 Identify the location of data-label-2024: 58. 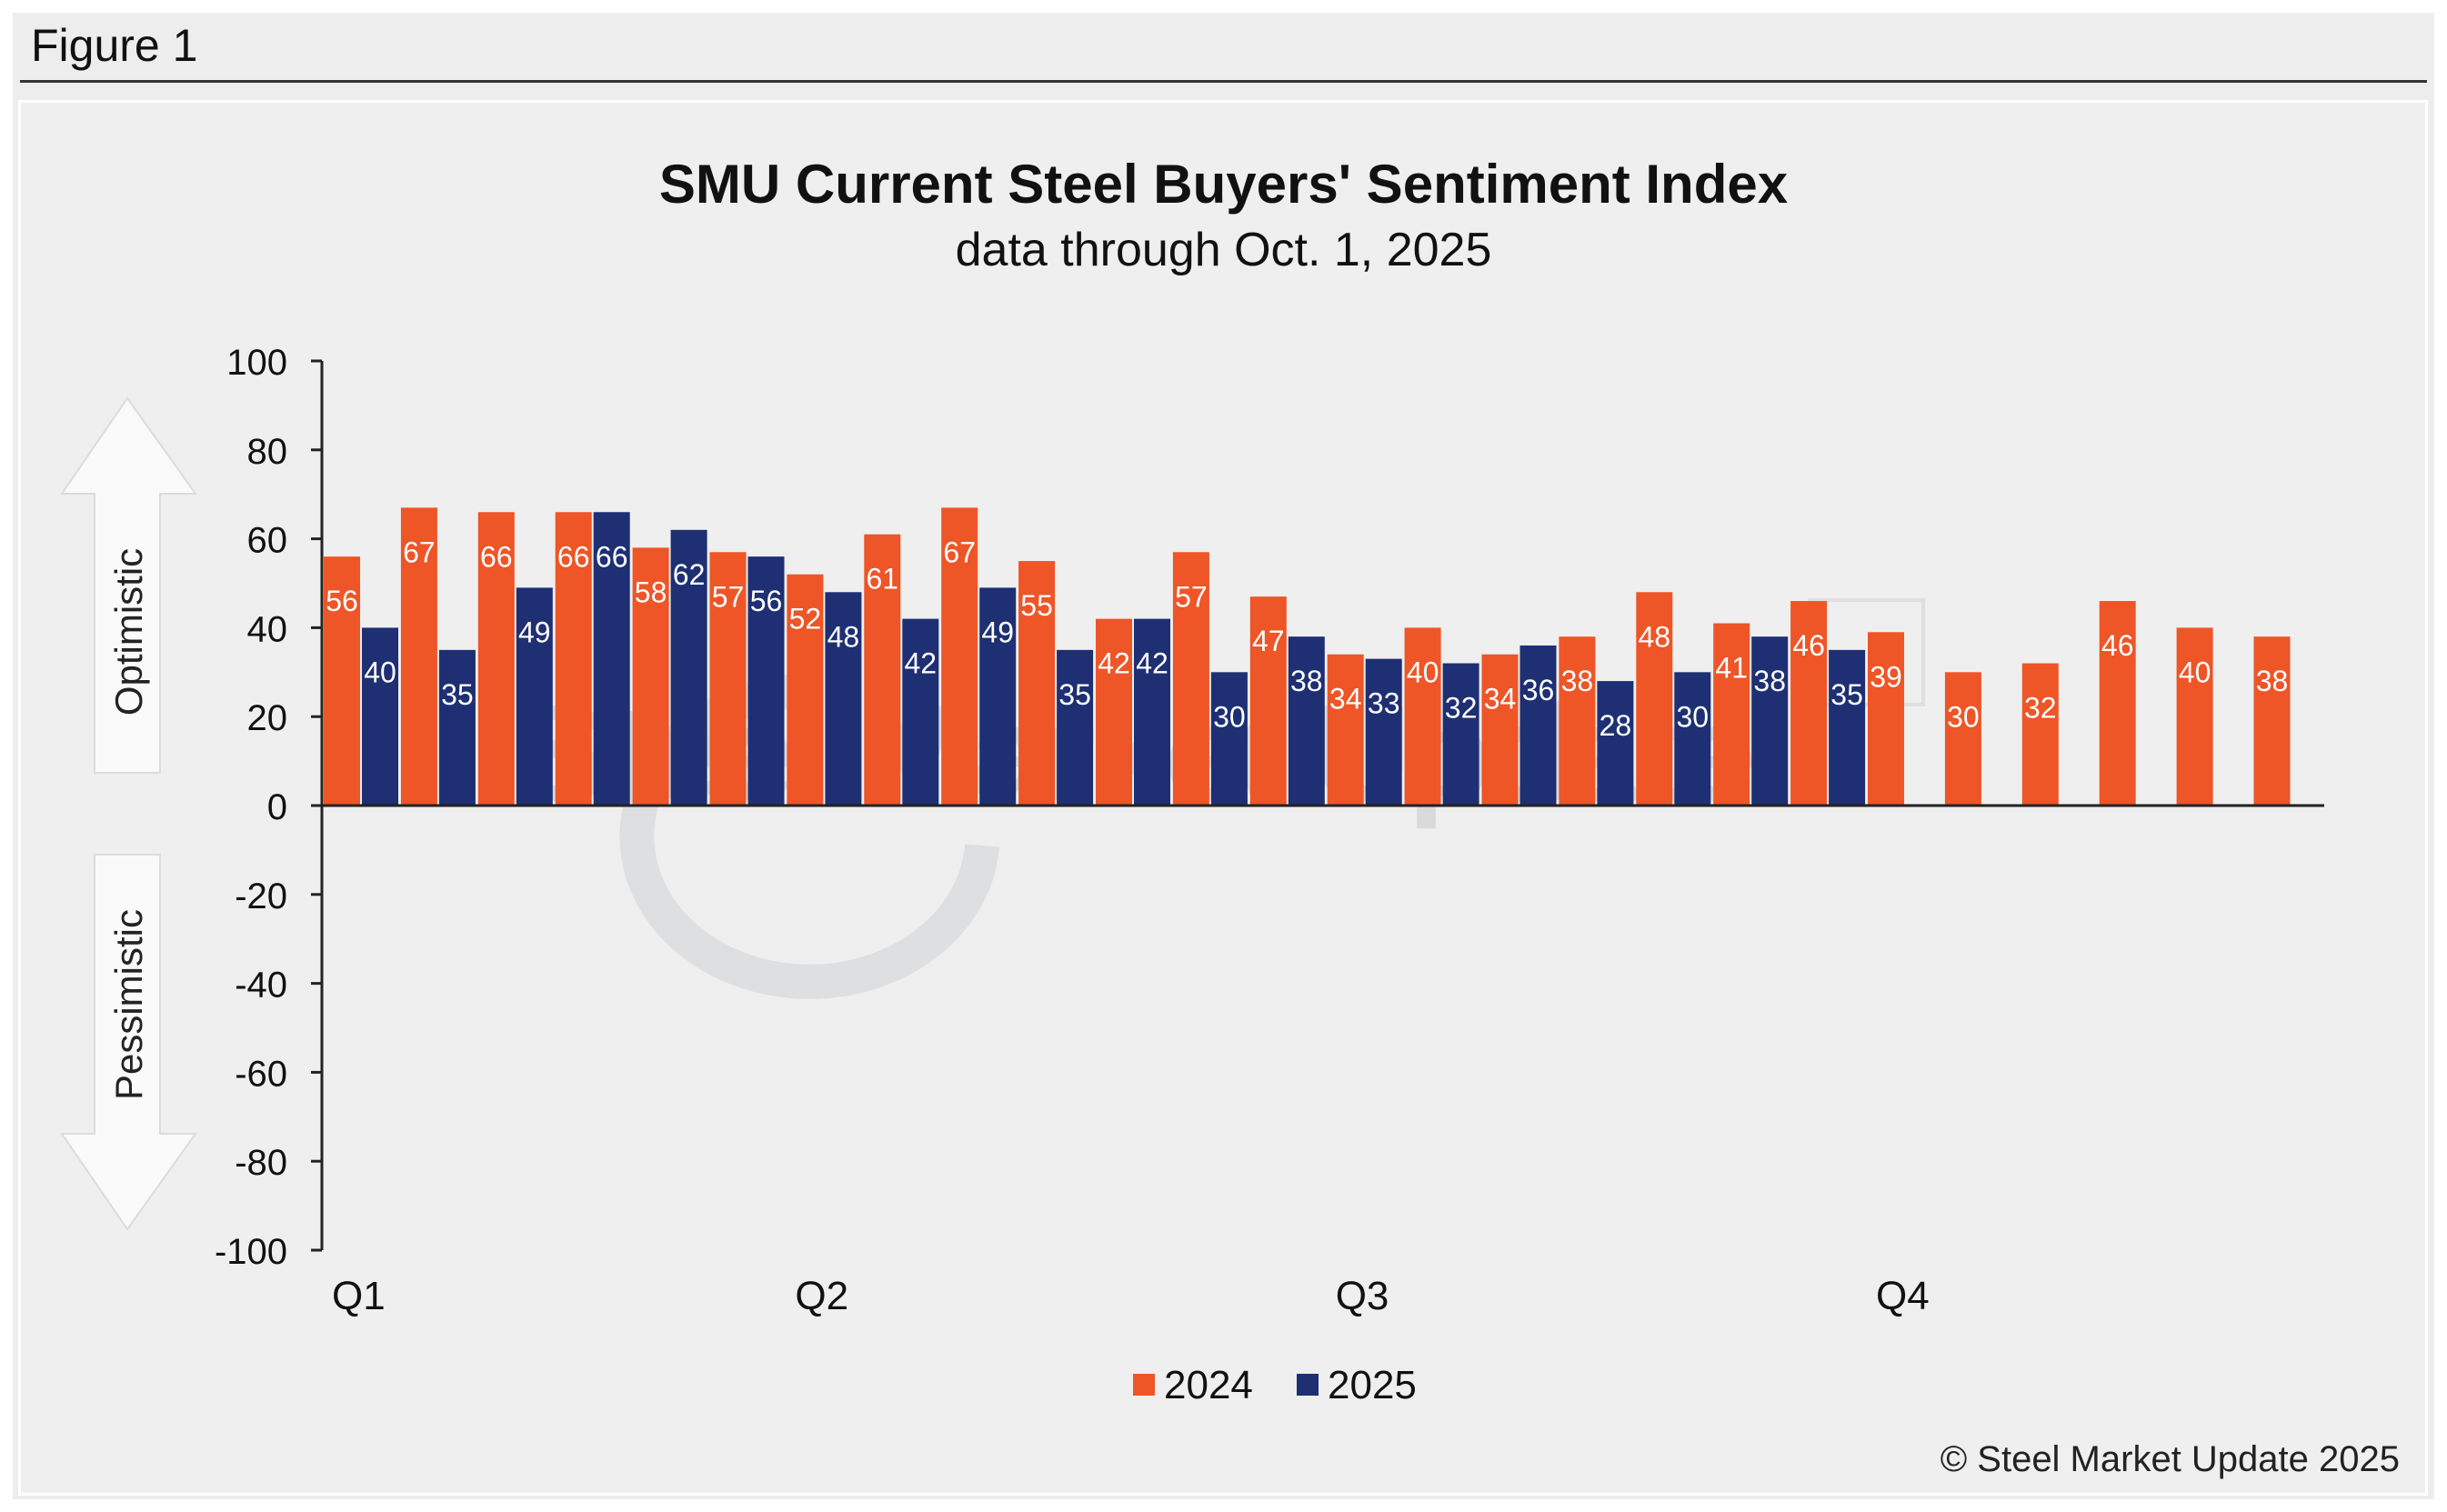
(651, 592).